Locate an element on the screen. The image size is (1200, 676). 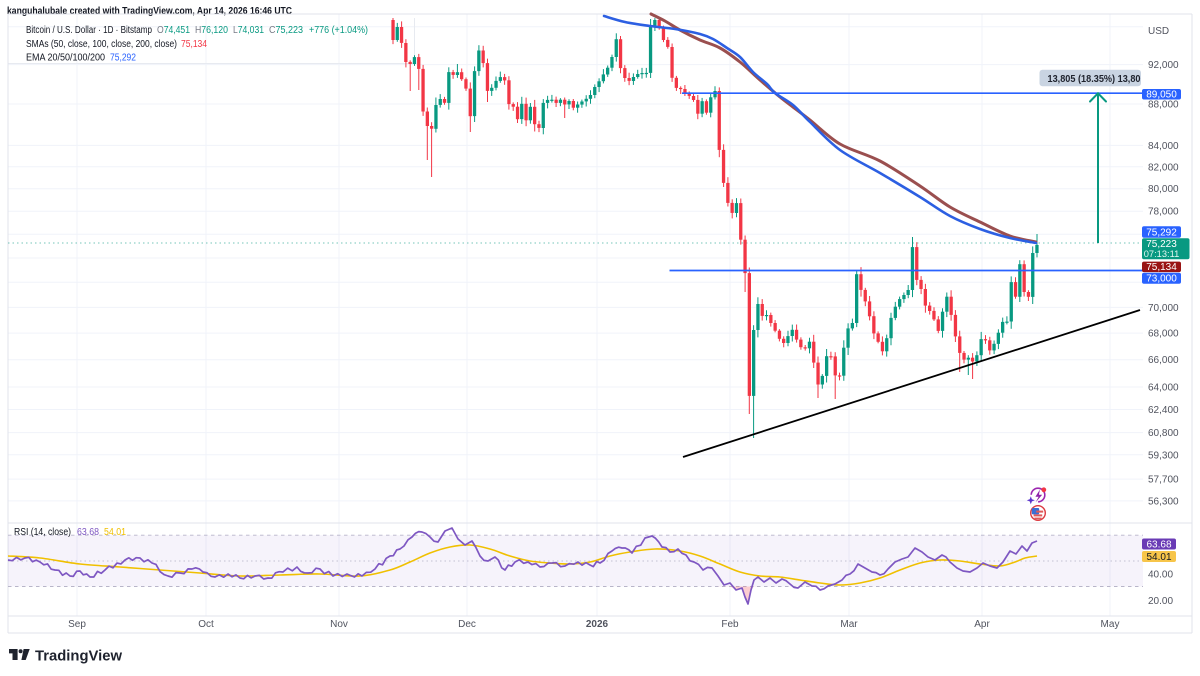
svg-text: 70,000 is located at coordinates (1163, 308).